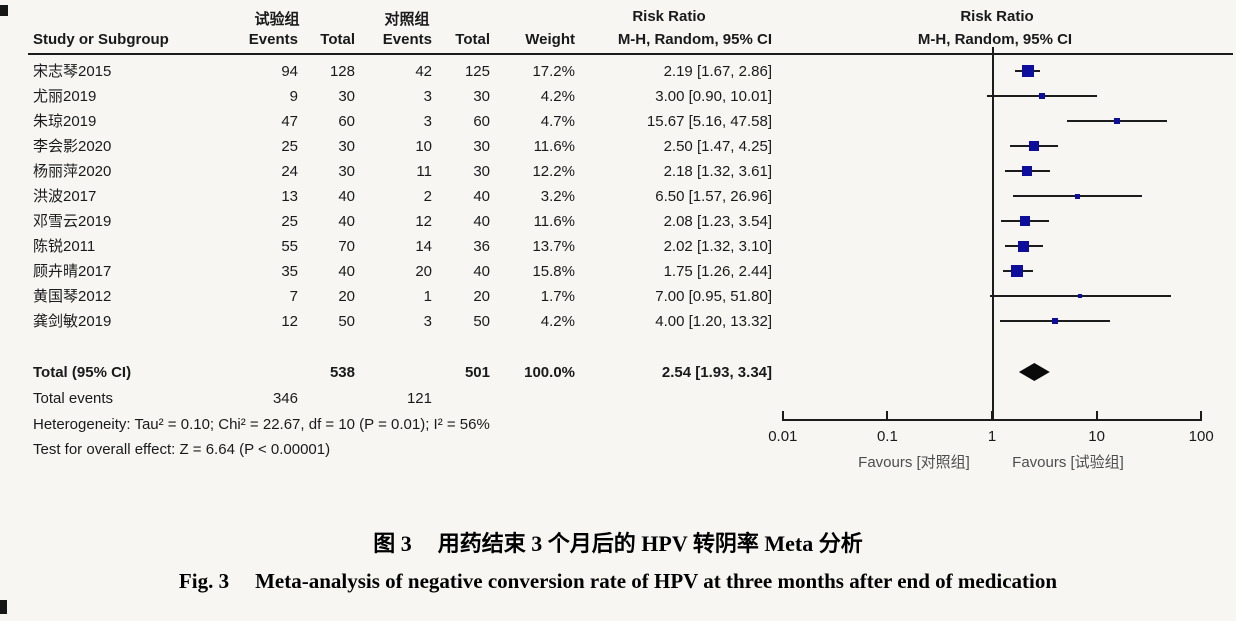  What do you see at coordinates (481, 96) in the screenshot?
I see `total2-cell: 30` at bounding box center [481, 96].